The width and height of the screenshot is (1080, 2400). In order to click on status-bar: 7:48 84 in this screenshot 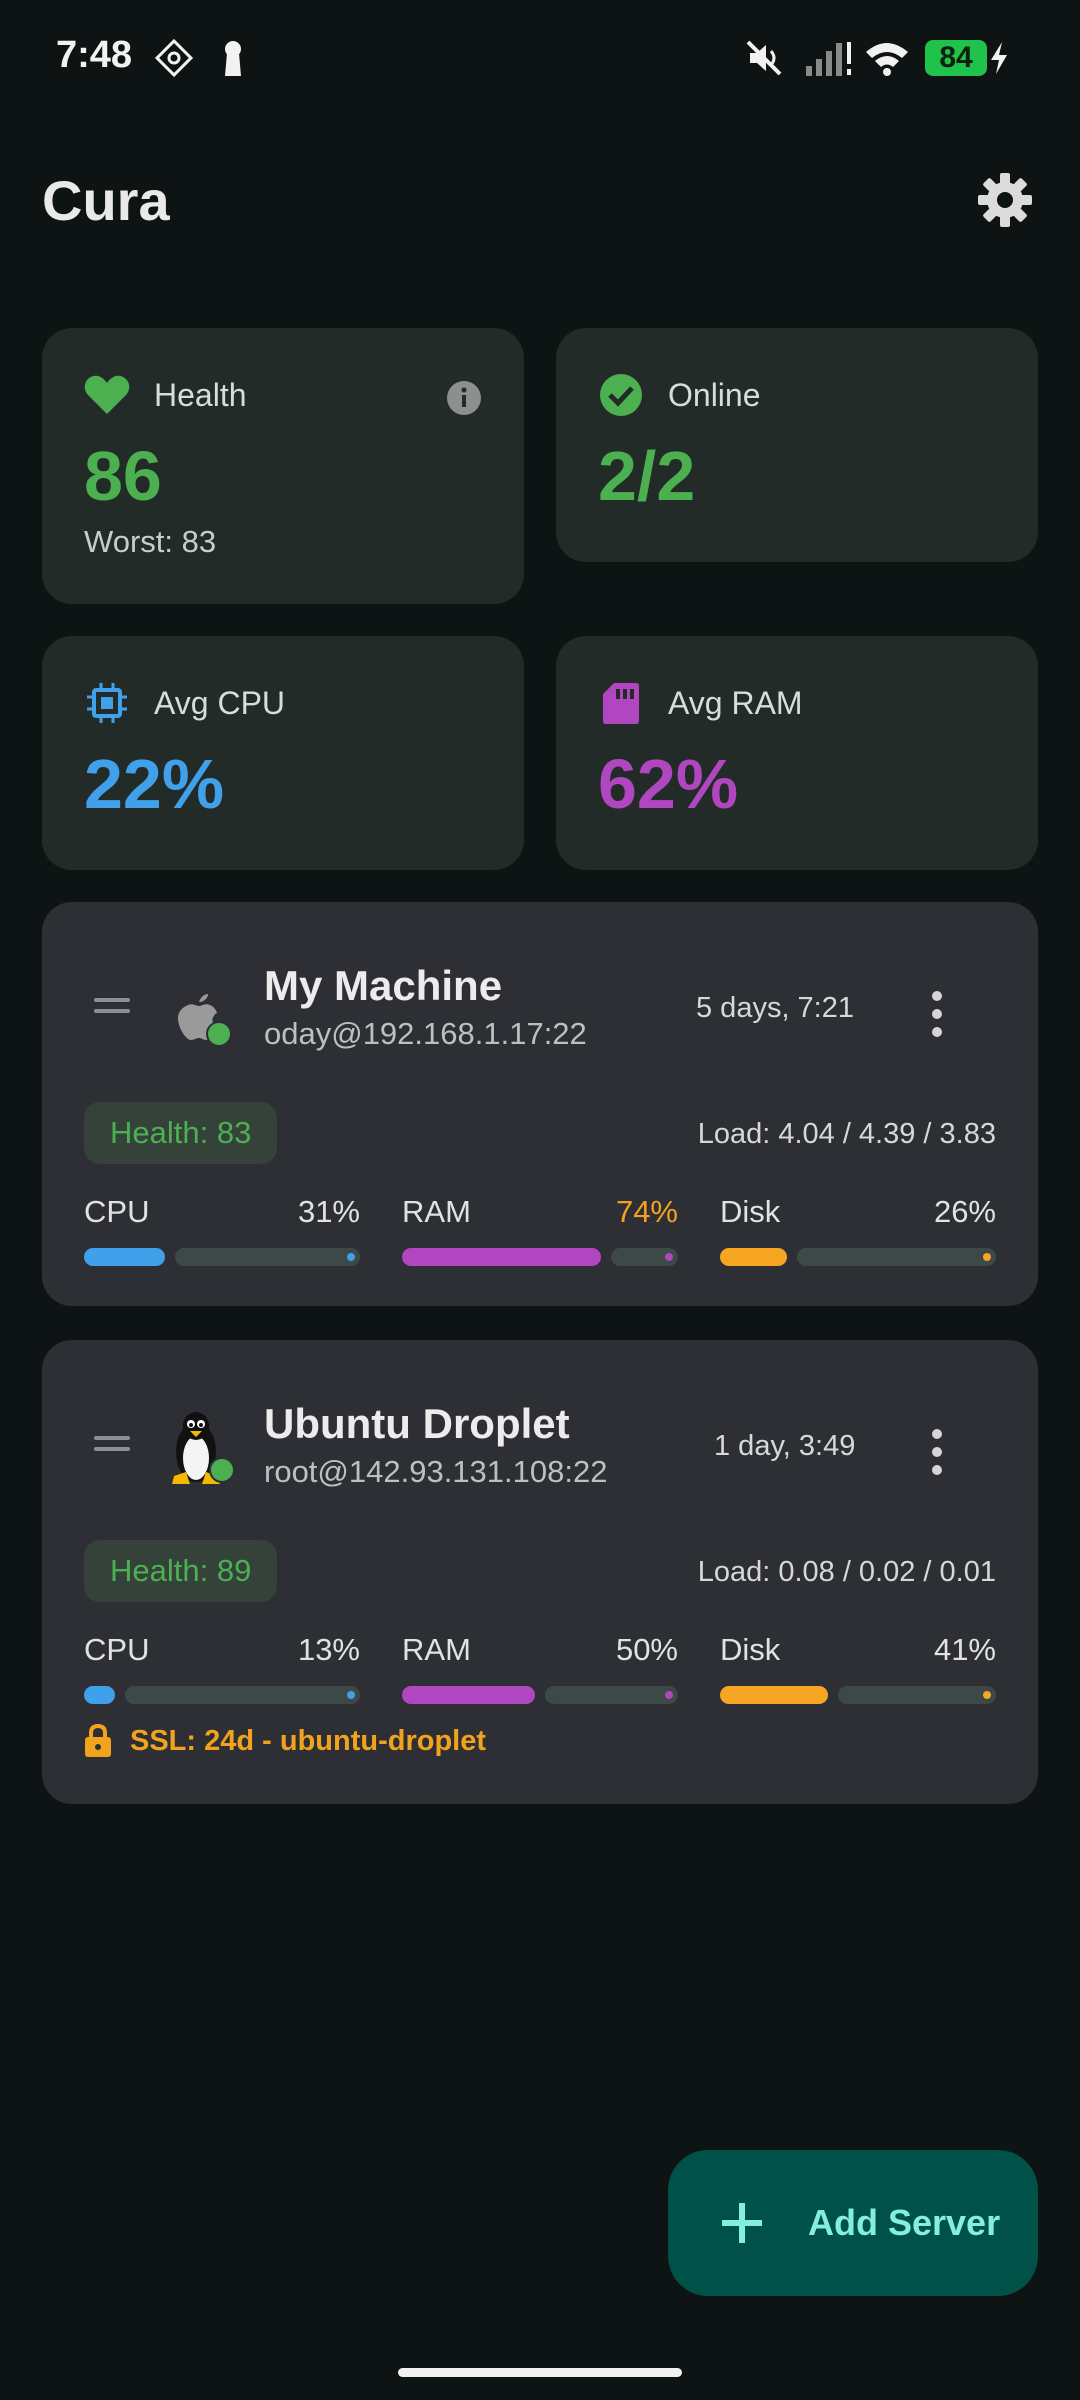, I will do `click(540, 58)`.